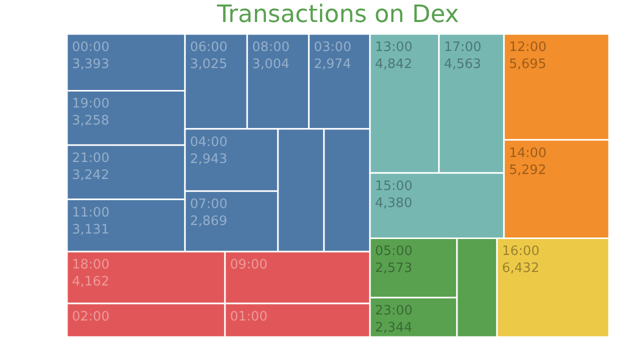 The width and height of the screenshot is (640, 341). I want to click on data-label: 4,842, so click(393, 64).